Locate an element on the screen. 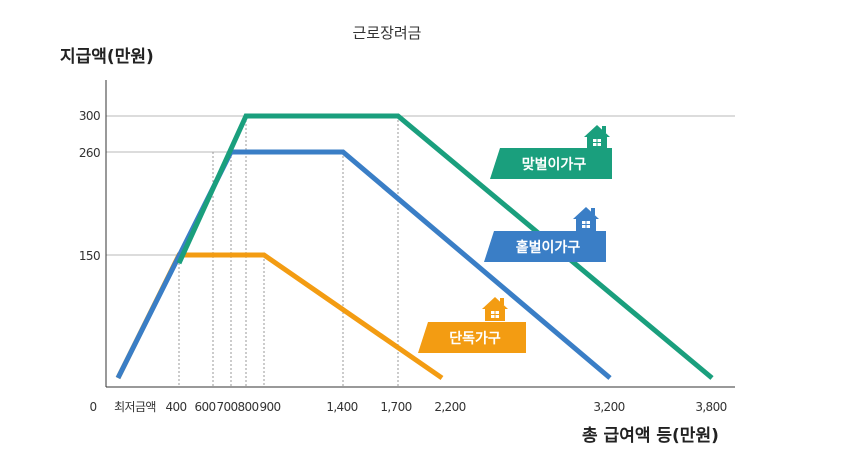 The image size is (856, 462). x-tick-label-900: 900 is located at coordinates (269, 407).